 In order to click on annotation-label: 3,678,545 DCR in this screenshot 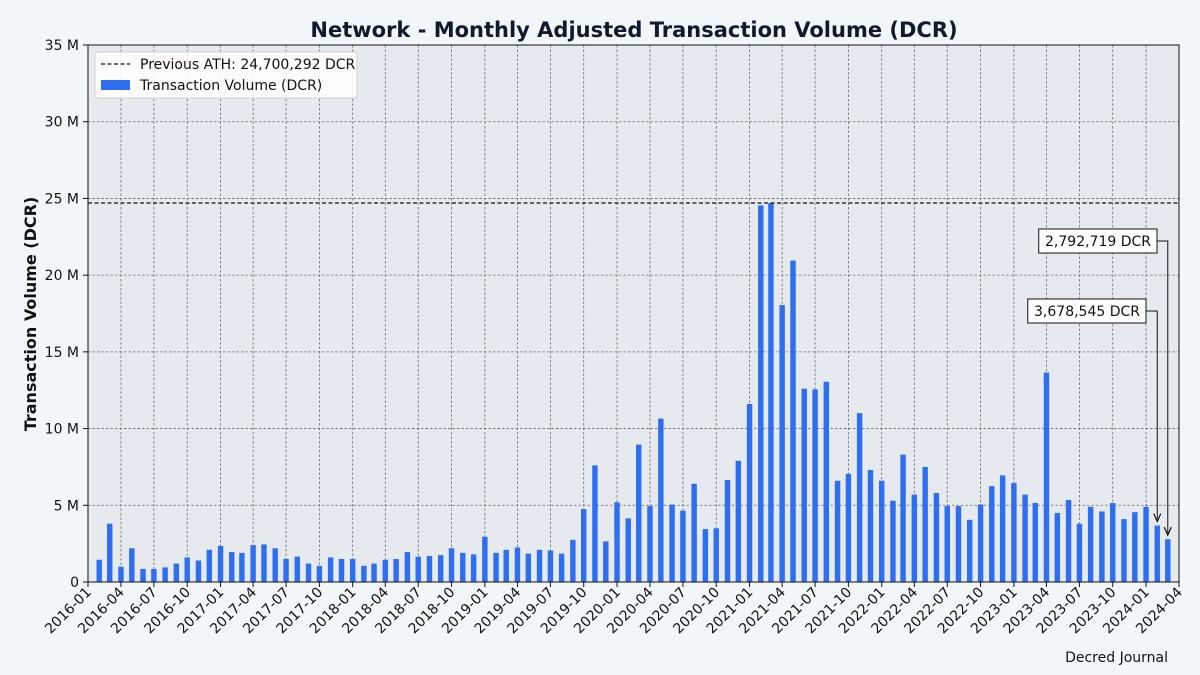, I will do `click(1087, 312)`.